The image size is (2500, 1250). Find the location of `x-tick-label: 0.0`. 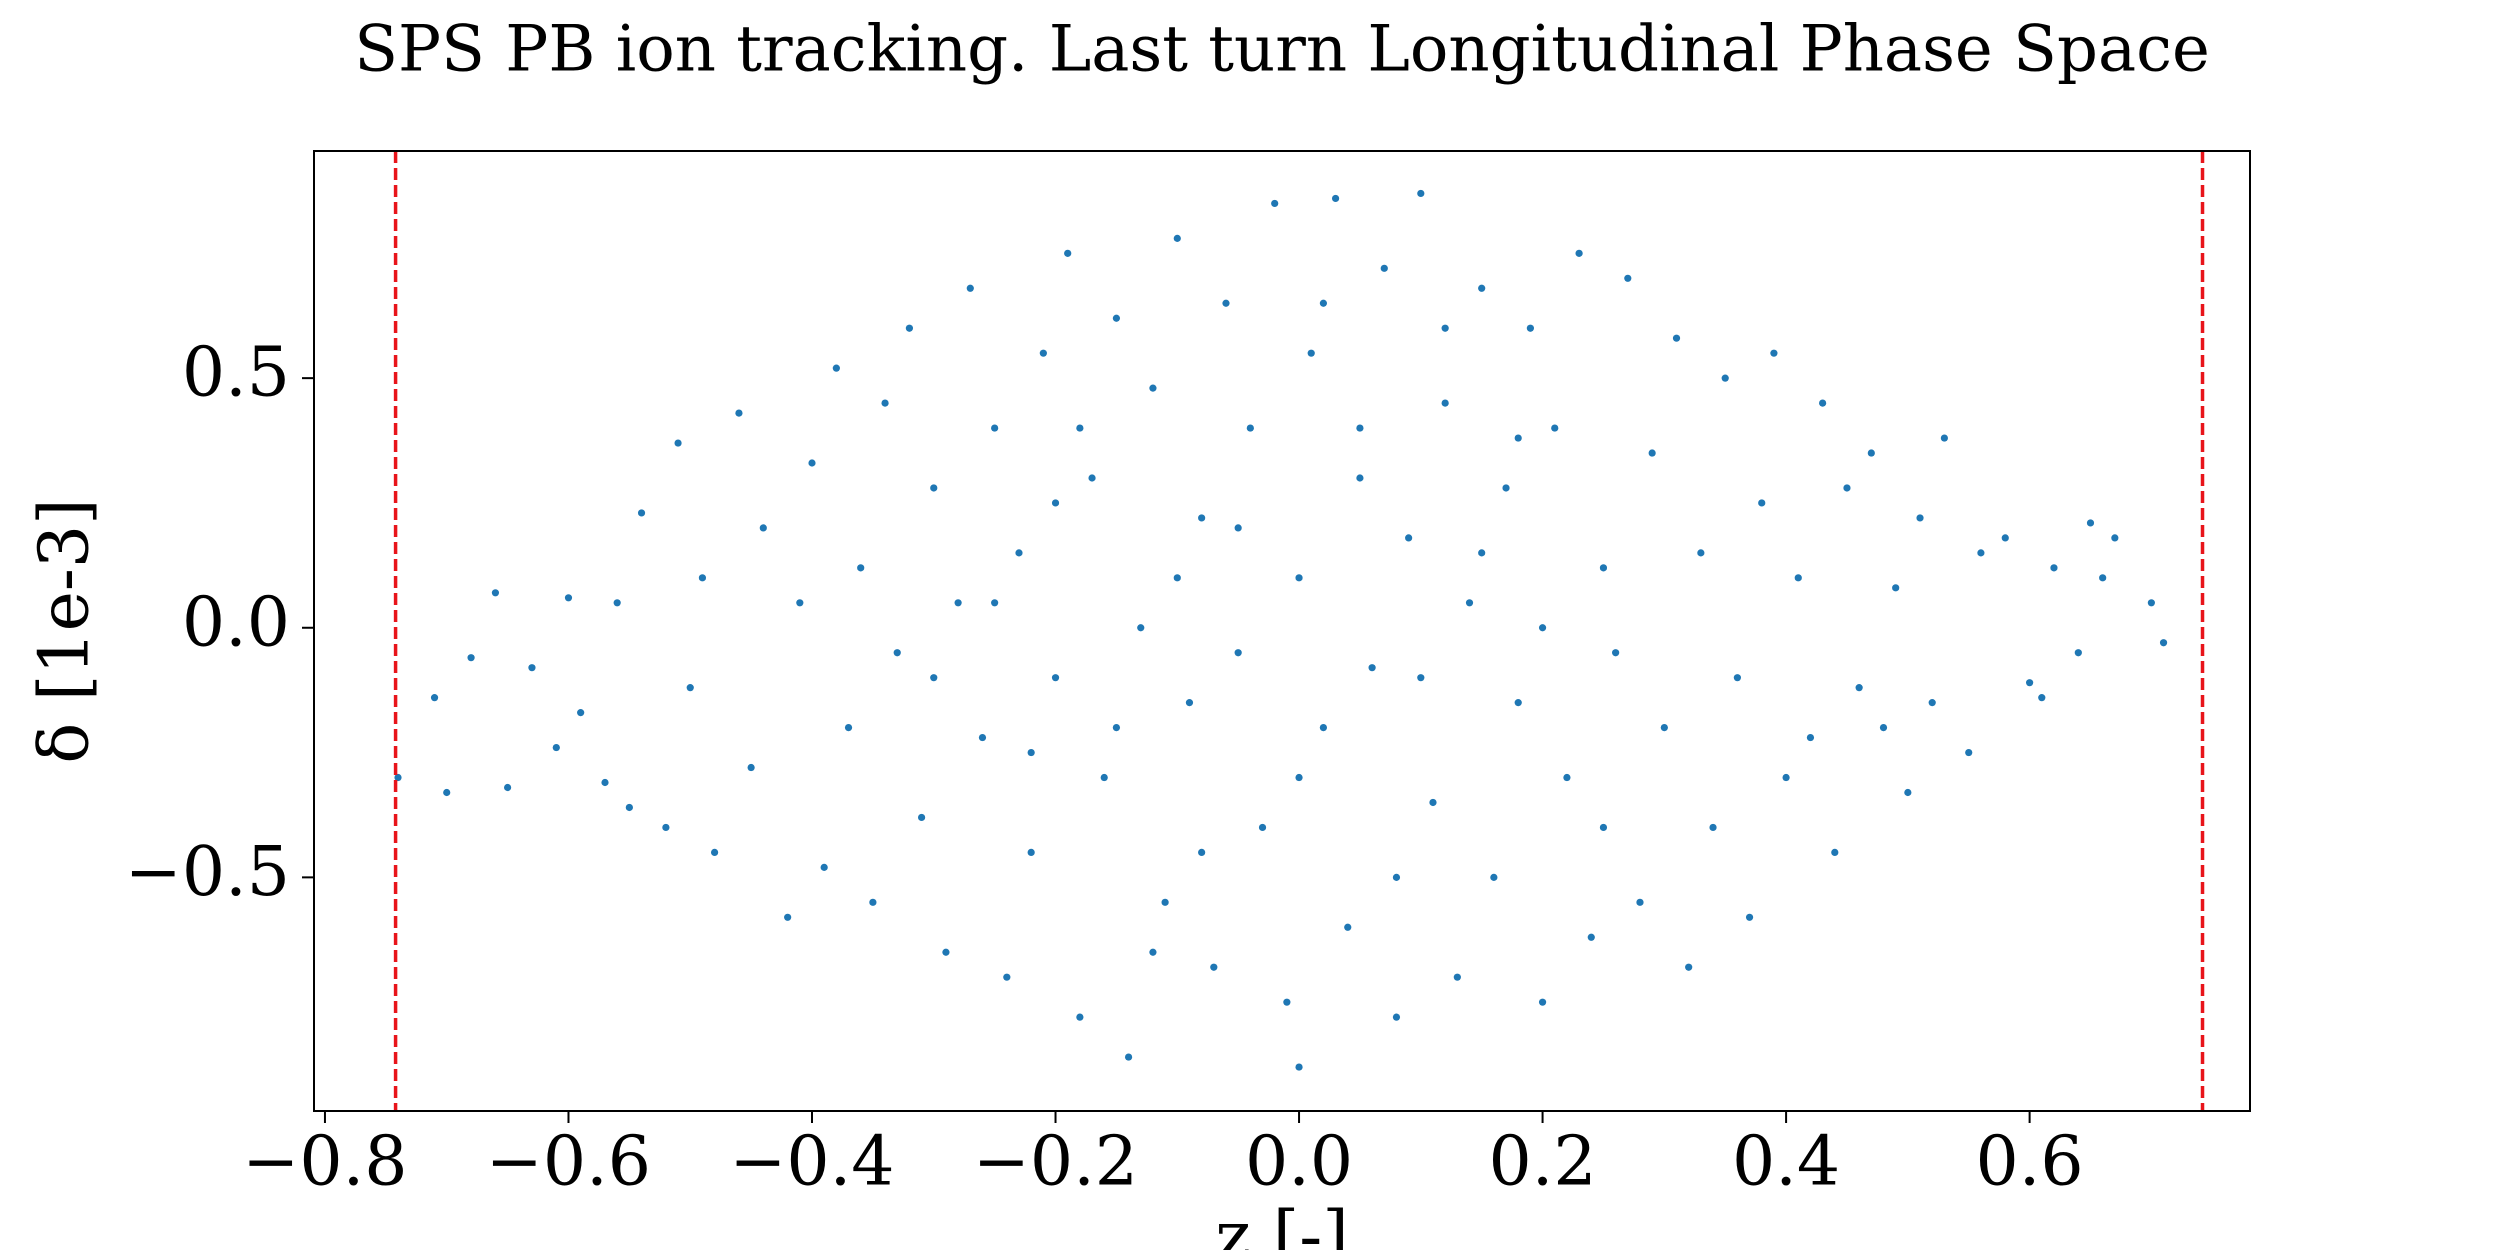

x-tick-label: 0.0 is located at coordinates (1299, 1162).